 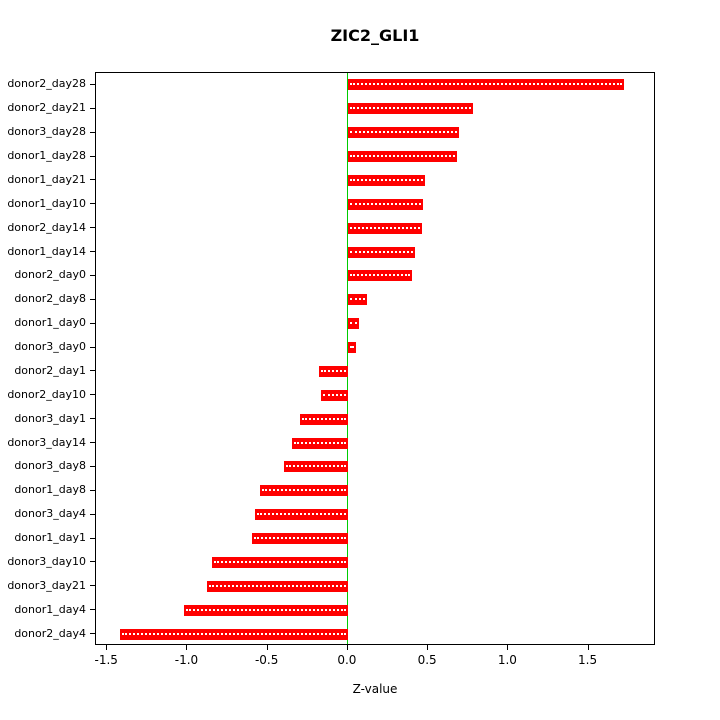 What do you see at coordinates (46, 203) in the screenshot?
I see `y-axis-label: donor1_day10` at bounding box center [46, 203].